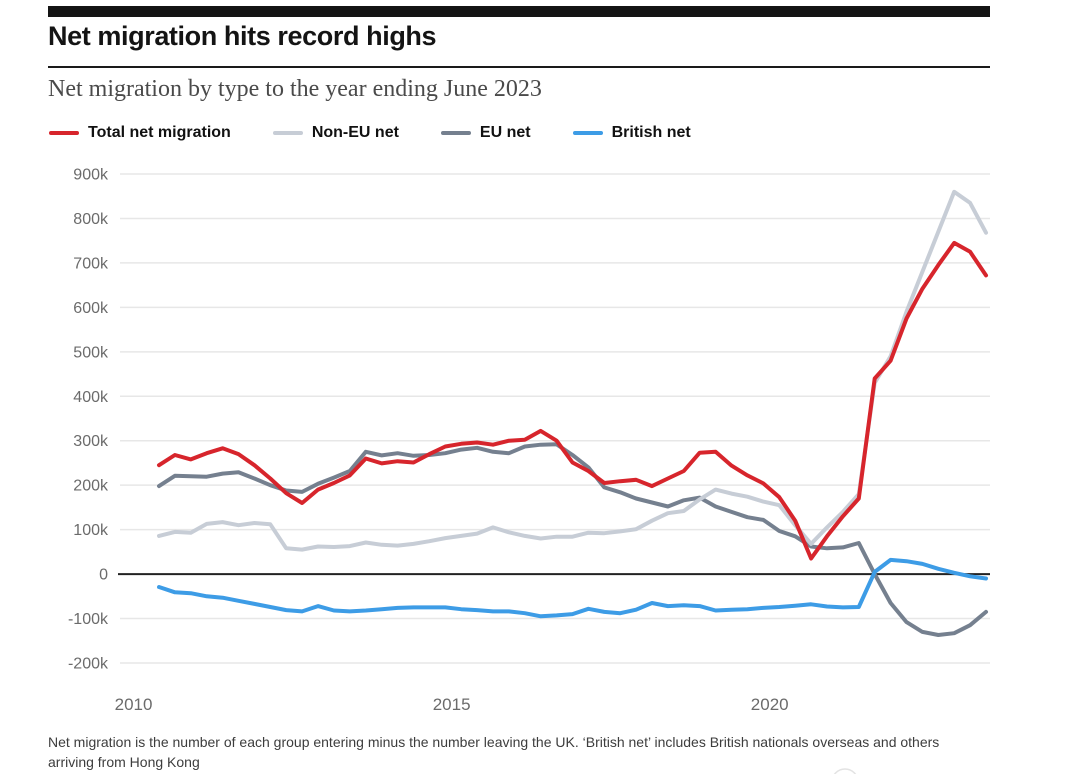  I want to click on legend-label: EU net, so click(505, 132).